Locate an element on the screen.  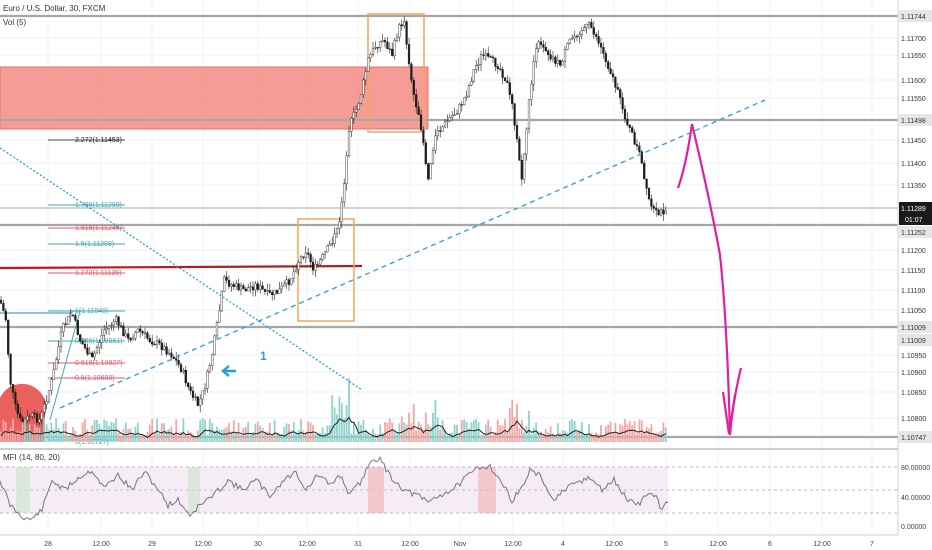
price-axis is located at coordinates (915, 275).